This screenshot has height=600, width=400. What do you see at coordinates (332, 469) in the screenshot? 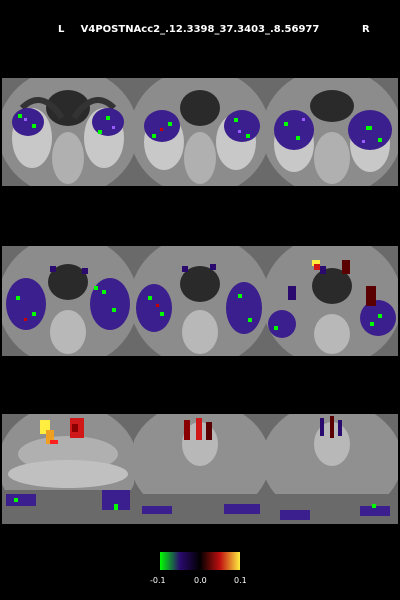
I see `brain-slice-r3-c3` at bounding box center [332, 469].